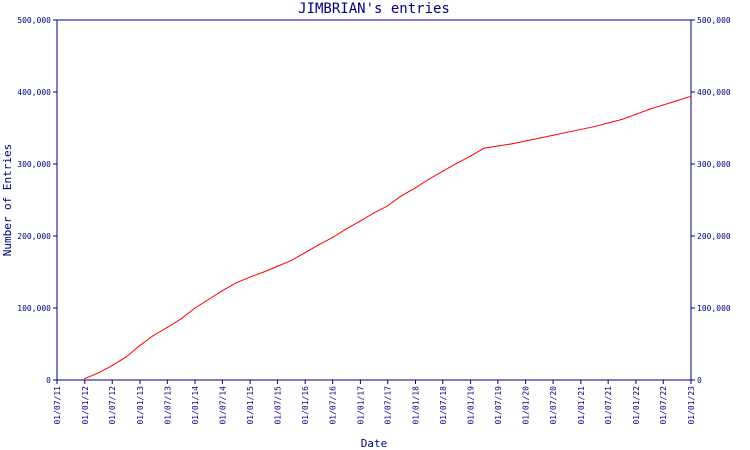  Describe the element at coordinates (360, 405) in the screenshot. I see `x-tick-label: 01/01/17` at that location.